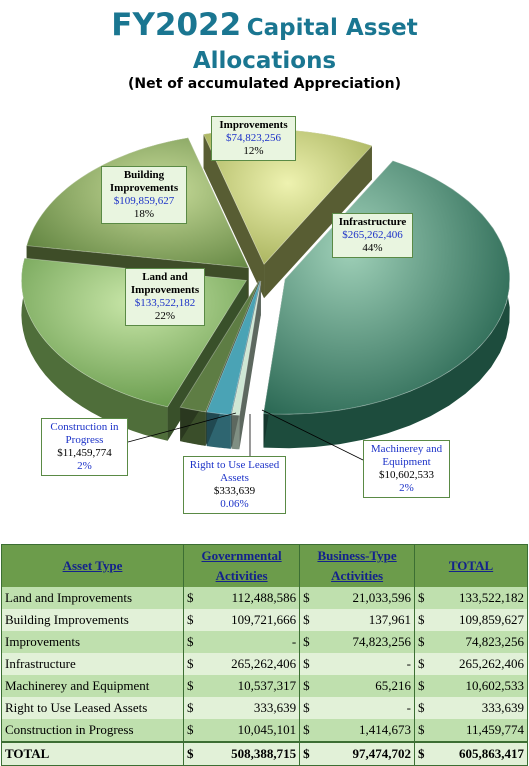  I want to click on slice-construction-in-progress, so click(219, 346).